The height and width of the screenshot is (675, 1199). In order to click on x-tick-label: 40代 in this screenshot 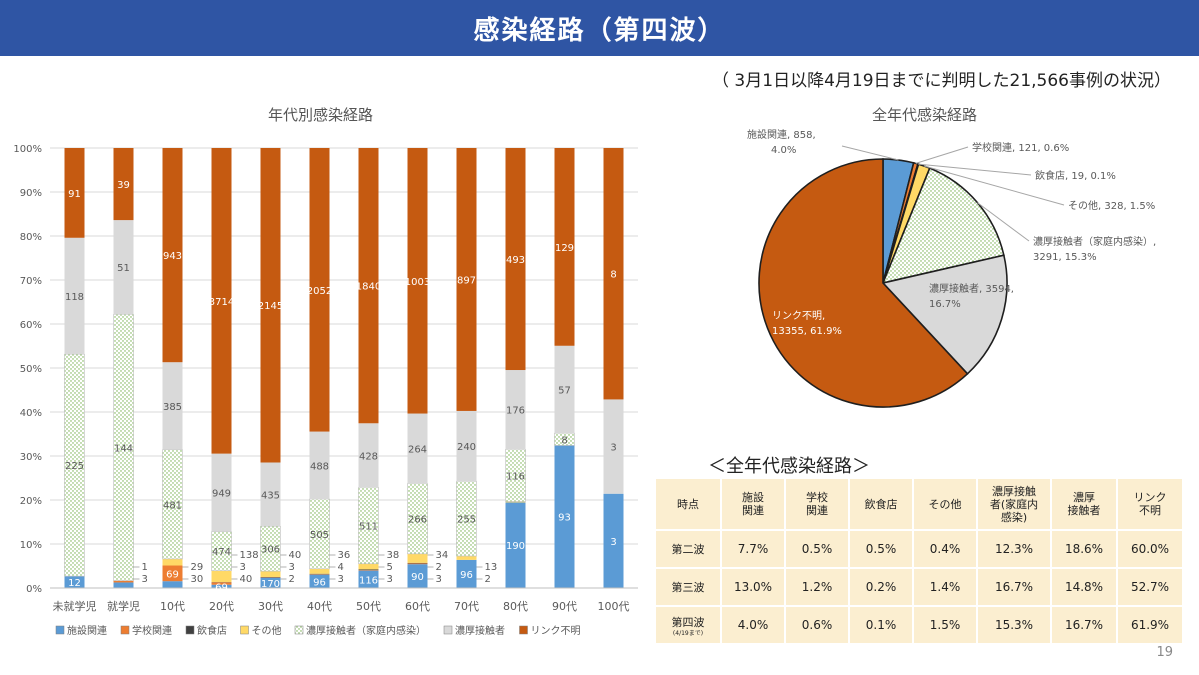, I will do `click(319, 606)`.